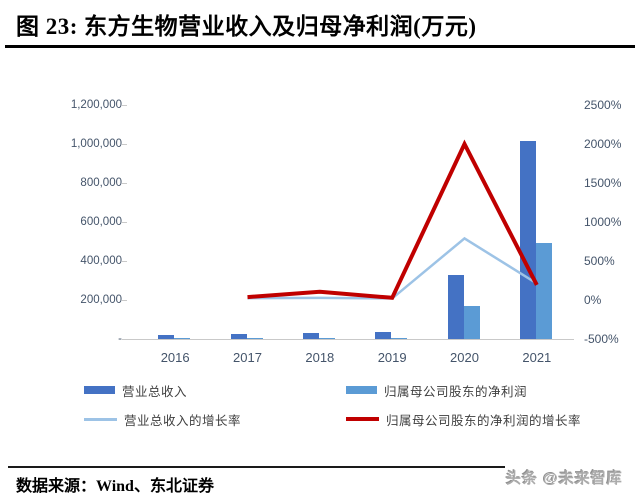 The image size is (640, 500). What do you see at coordinates (247, 357) in the screenshot?
I see `x-axis-label: 2017` at bounding box center [247, 357].